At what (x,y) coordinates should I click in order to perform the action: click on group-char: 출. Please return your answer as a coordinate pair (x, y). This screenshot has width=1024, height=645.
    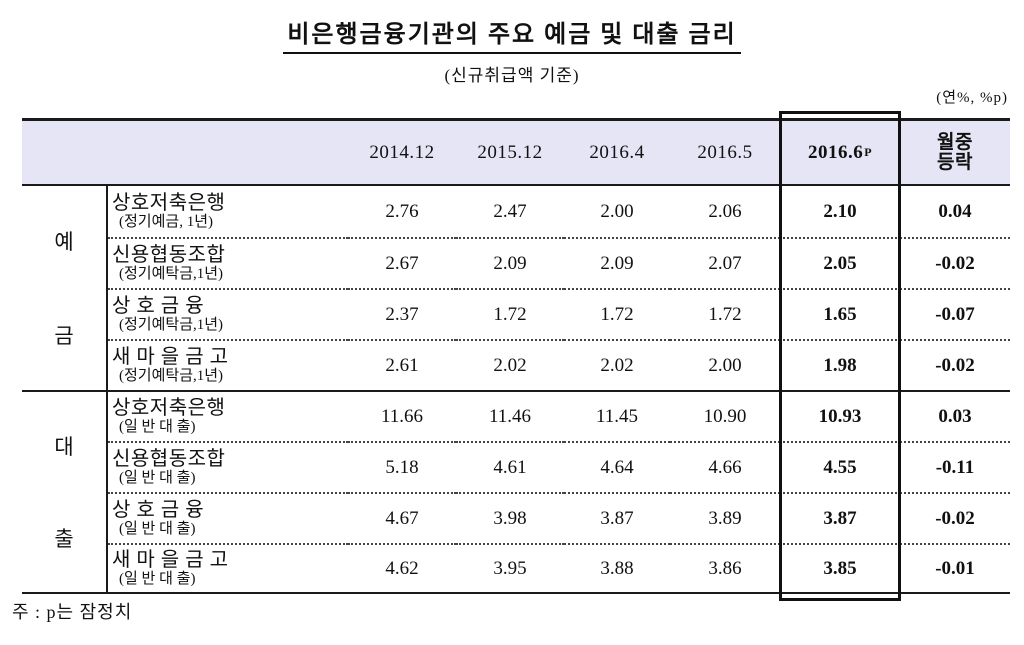
    Looking at the image, I should click on (64, 539).